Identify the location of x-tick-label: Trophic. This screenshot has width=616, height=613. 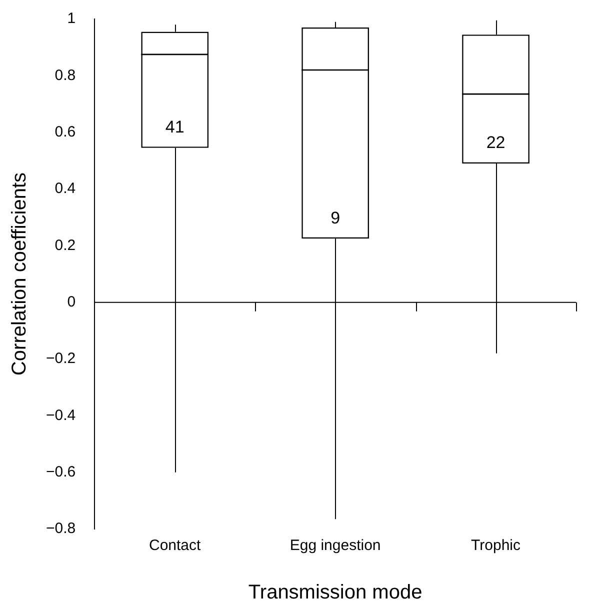
(496, 545).